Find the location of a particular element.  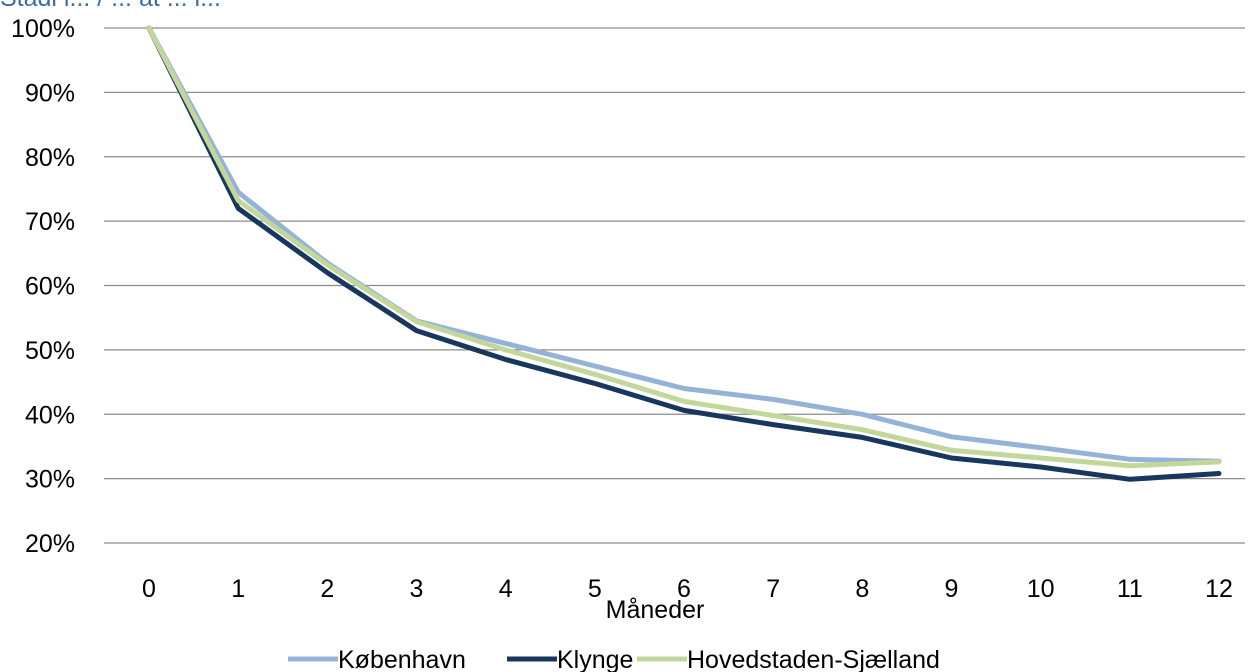

y-tick-label: 60% is located at coordinates (50, 287).